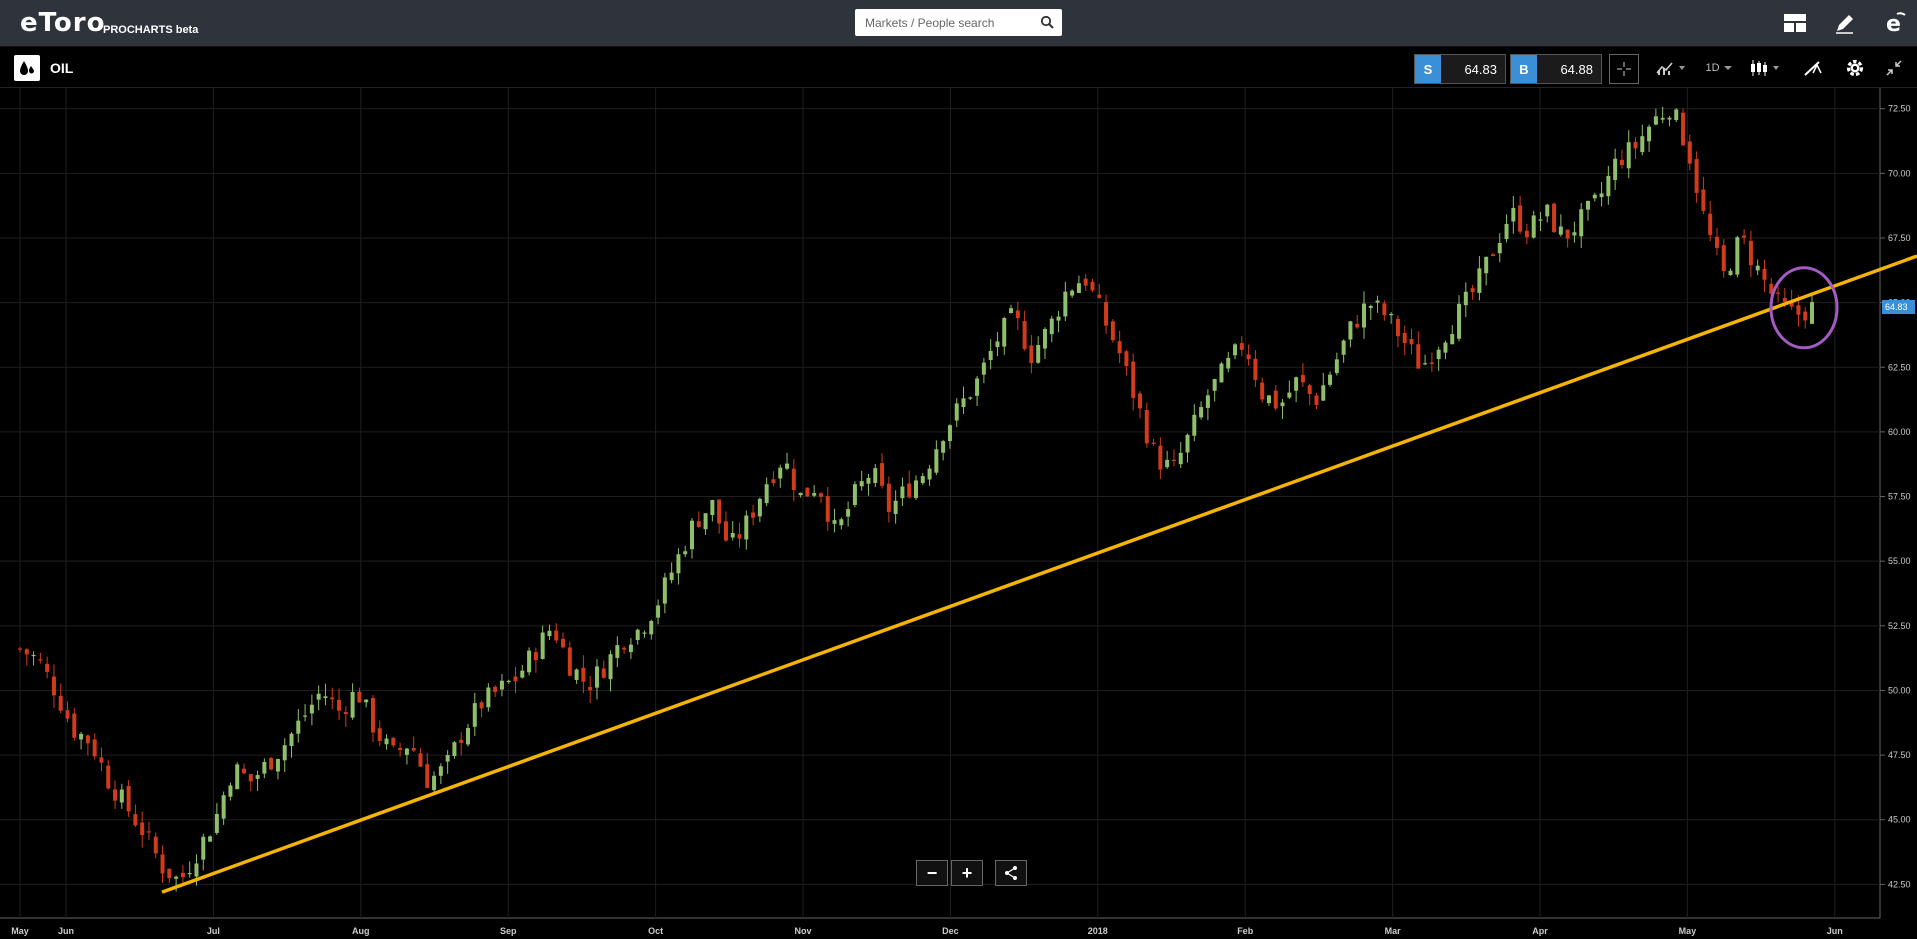  Describe the element at coordinates (932, 873) in the screenshot. I see `zoom-out-button: −` at that location.